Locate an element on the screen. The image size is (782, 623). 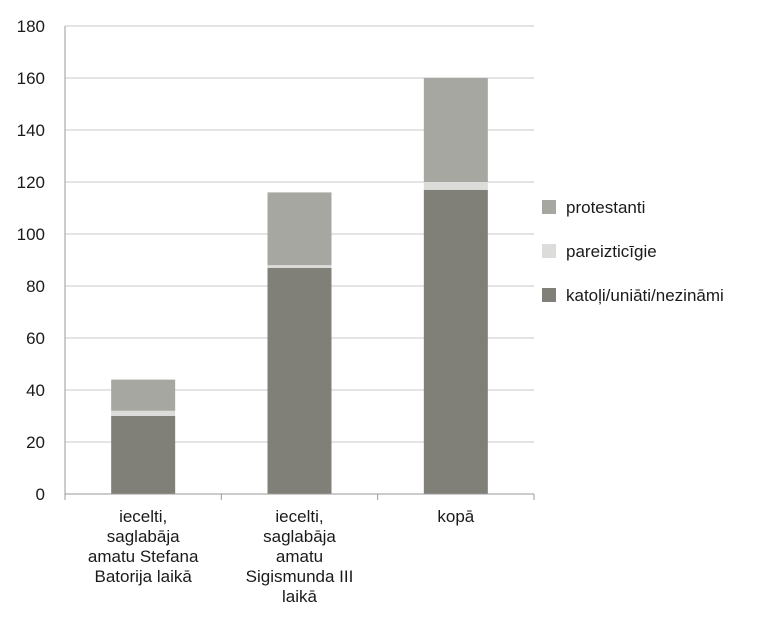
x-category-label-line: amatu is located at coordinates (299, 556).